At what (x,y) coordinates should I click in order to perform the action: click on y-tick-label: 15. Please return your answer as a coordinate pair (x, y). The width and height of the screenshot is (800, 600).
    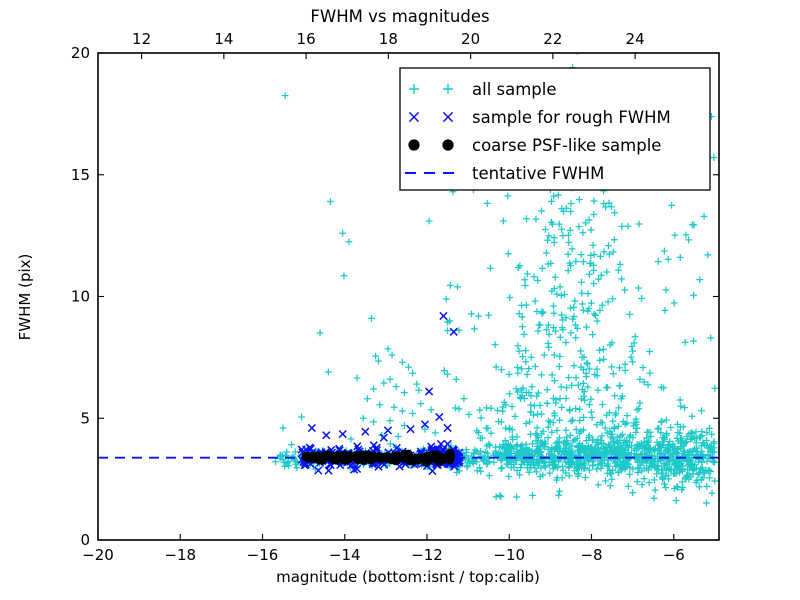
    Looking at the image, I should click on (80, 175).